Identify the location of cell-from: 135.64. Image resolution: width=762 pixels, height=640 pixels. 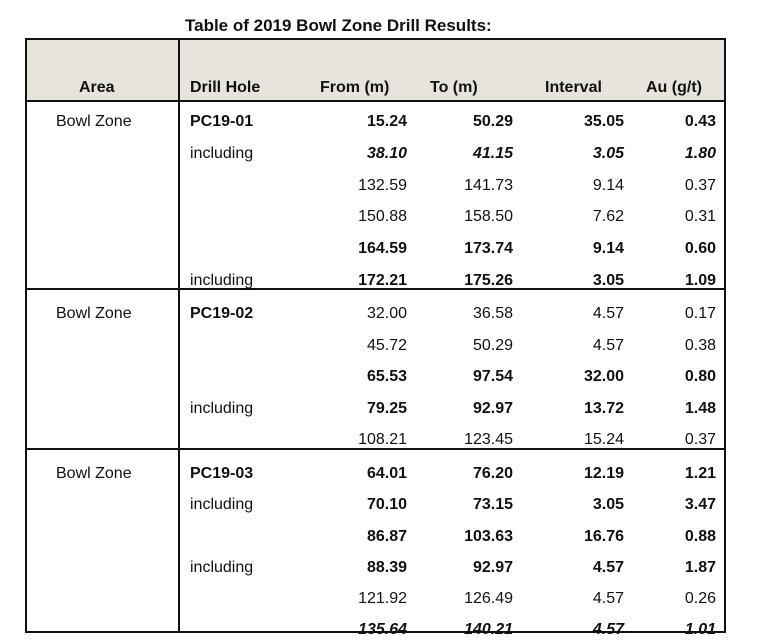
(382, 629).